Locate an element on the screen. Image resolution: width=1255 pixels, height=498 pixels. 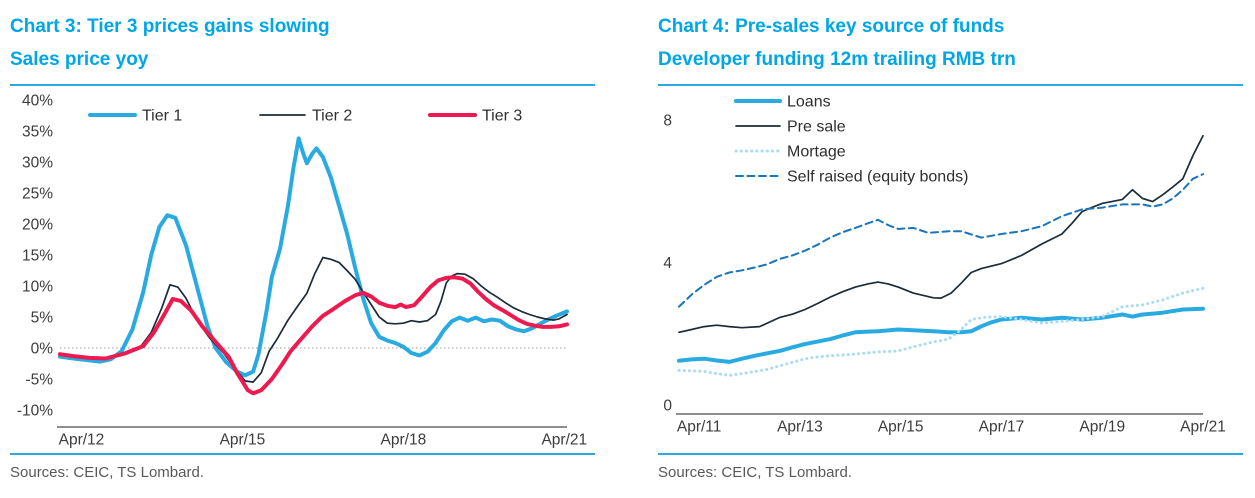
y-axis-tick-label: 0% is located at coordinates (42, 349).